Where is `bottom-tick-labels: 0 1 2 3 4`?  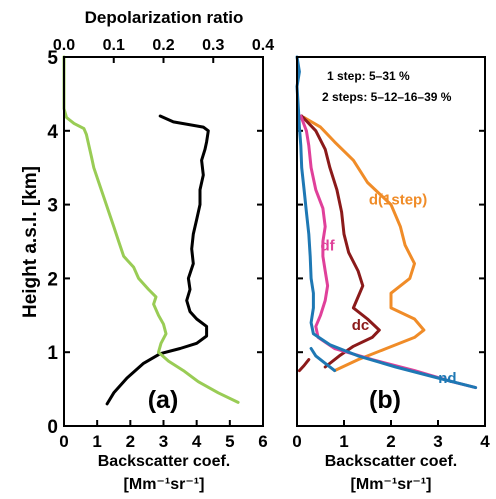
bottom-tick-labels: 0 1 2 3 4 is located at coordinates (391, 441).